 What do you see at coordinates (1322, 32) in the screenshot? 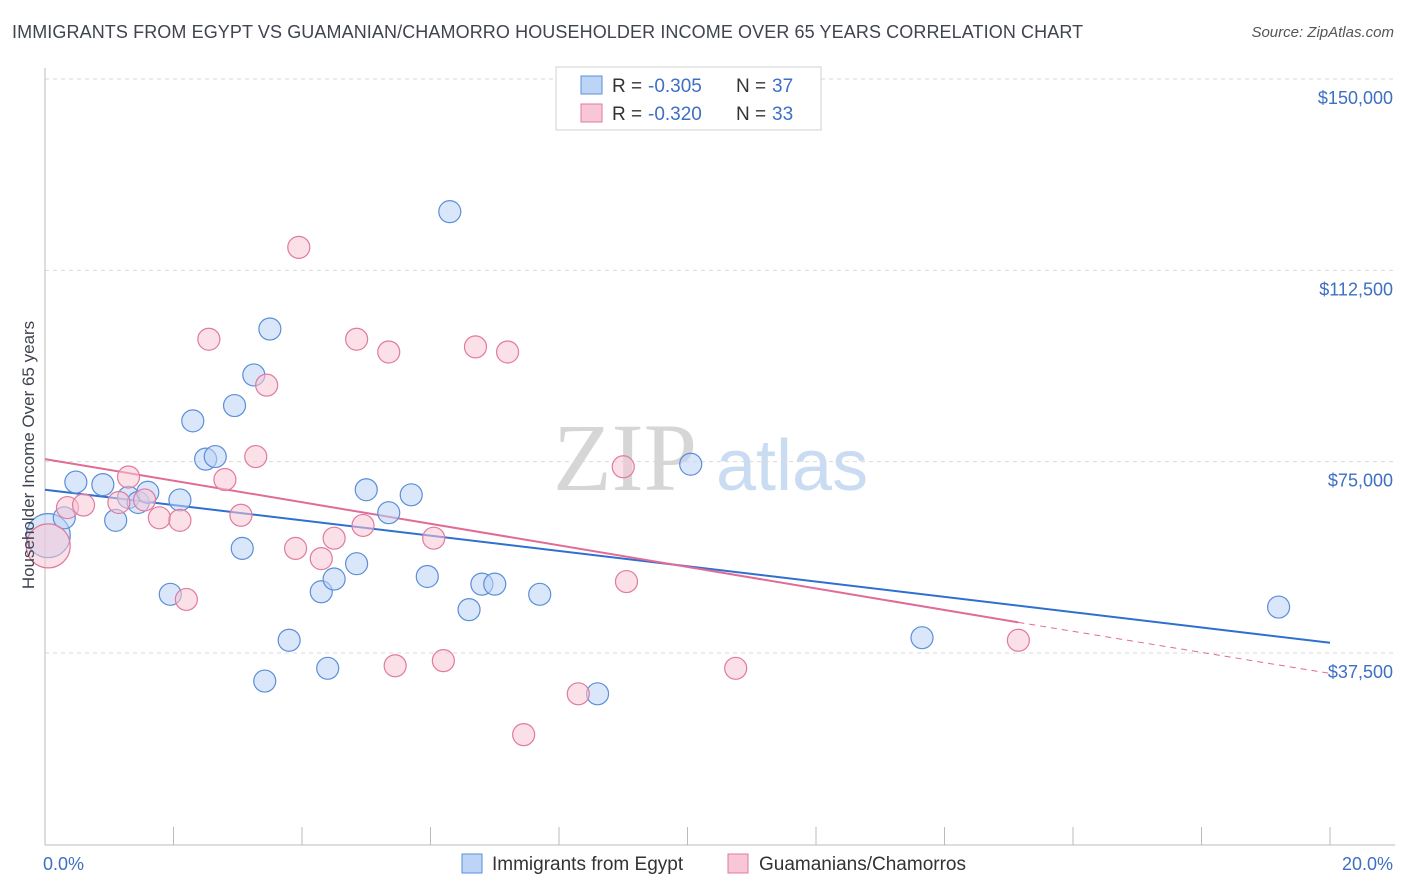
I see `source-credit: Source: ZipAtlas.com` at bounding box center [1322, 32].